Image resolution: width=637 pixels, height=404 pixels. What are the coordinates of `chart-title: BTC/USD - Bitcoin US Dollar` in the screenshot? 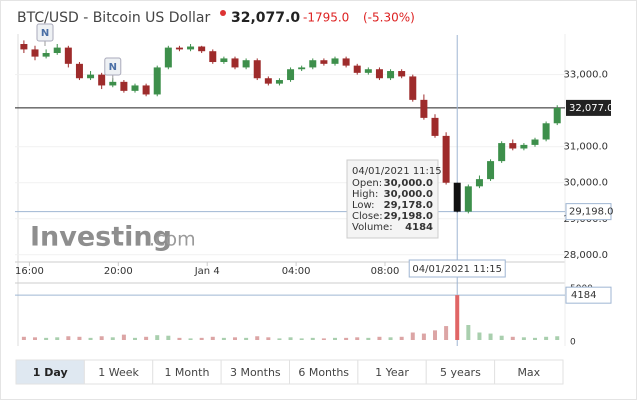 It's located at (113, 18).